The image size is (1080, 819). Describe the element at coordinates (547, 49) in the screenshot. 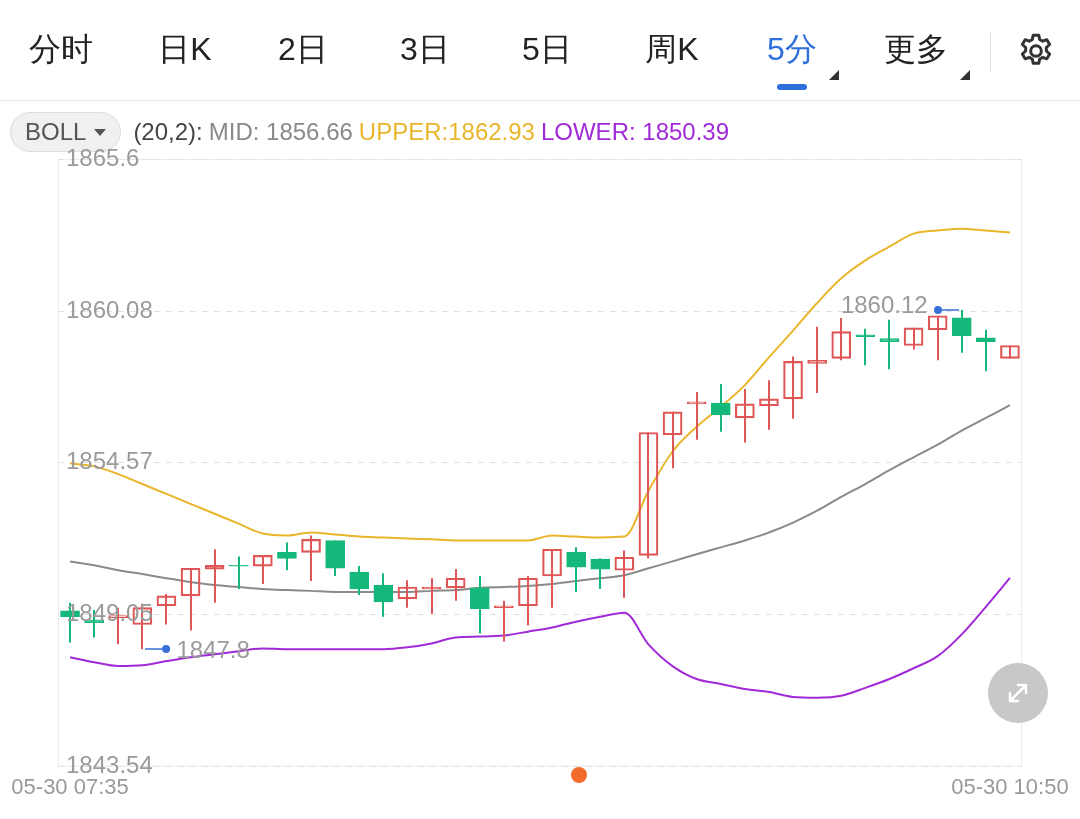

I see `text: 5日` at that location.